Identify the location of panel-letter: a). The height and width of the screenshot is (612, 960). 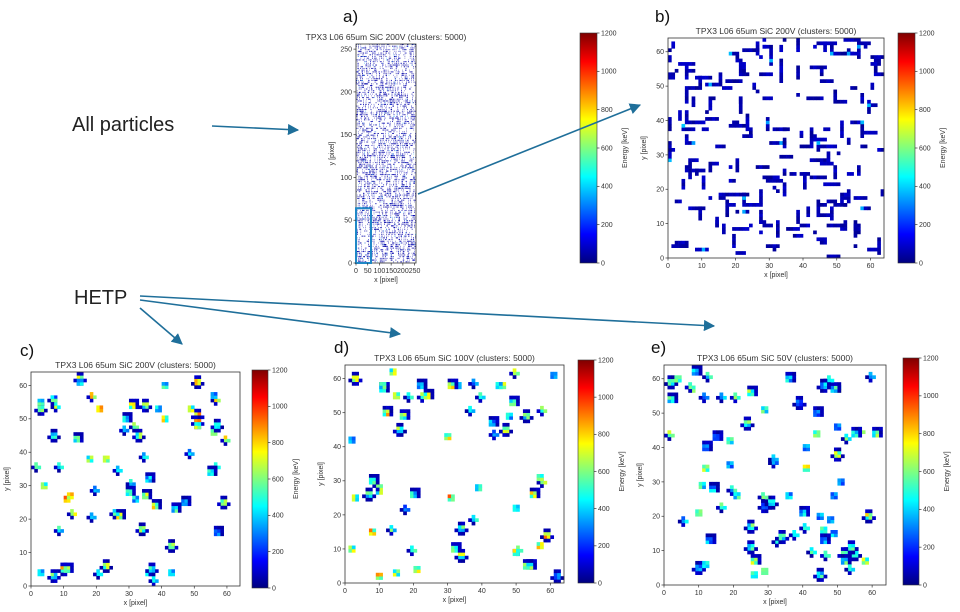
(350, 16).